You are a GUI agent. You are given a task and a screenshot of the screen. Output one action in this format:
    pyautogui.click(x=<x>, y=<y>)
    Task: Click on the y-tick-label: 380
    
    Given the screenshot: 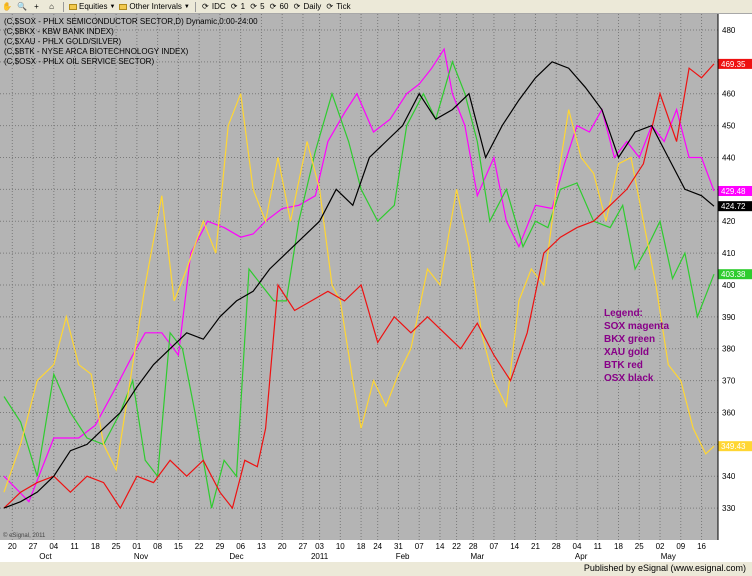 What is the action you would take?
    pyautogui.click(x=729, y=349)
    